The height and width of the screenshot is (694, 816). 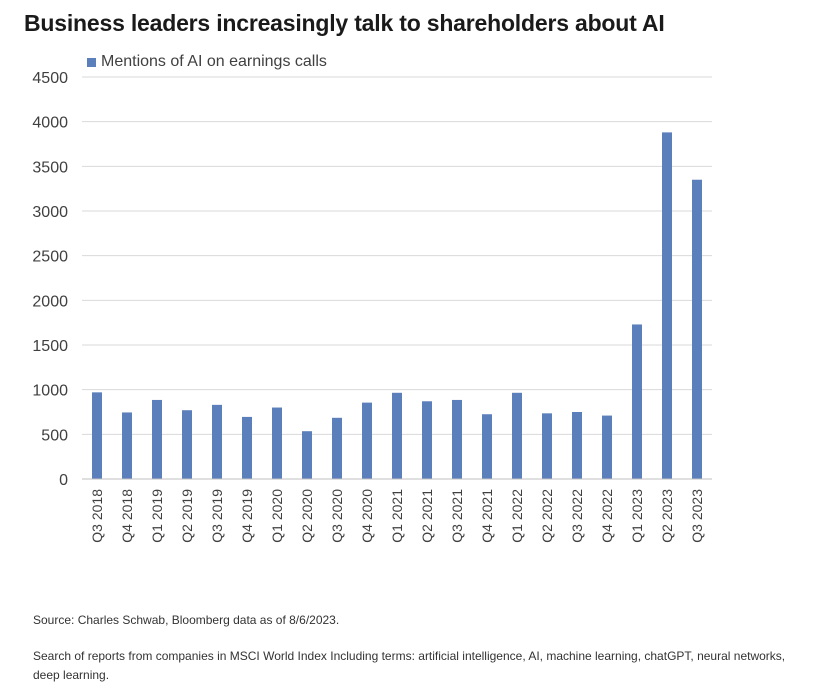 What do you see at coordinates (50, 78) in the screenshot?
I see `y-tick-label: 4500` at bounding box center [50, 78].